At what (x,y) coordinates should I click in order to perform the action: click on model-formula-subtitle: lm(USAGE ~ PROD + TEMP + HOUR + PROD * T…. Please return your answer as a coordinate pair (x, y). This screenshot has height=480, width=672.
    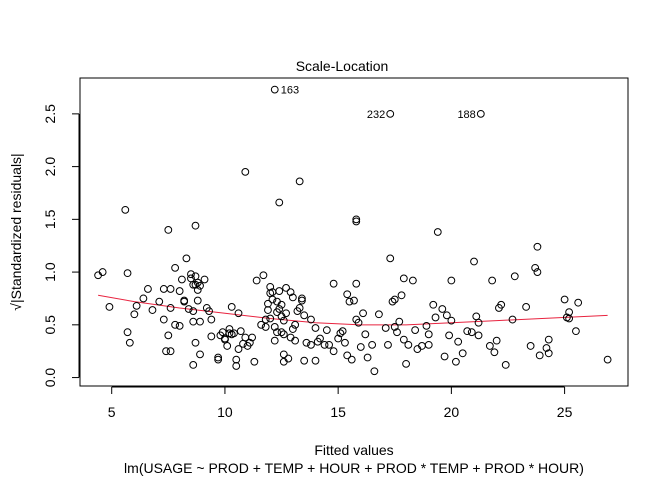
    Looking at the image, I should click on (354, 468).